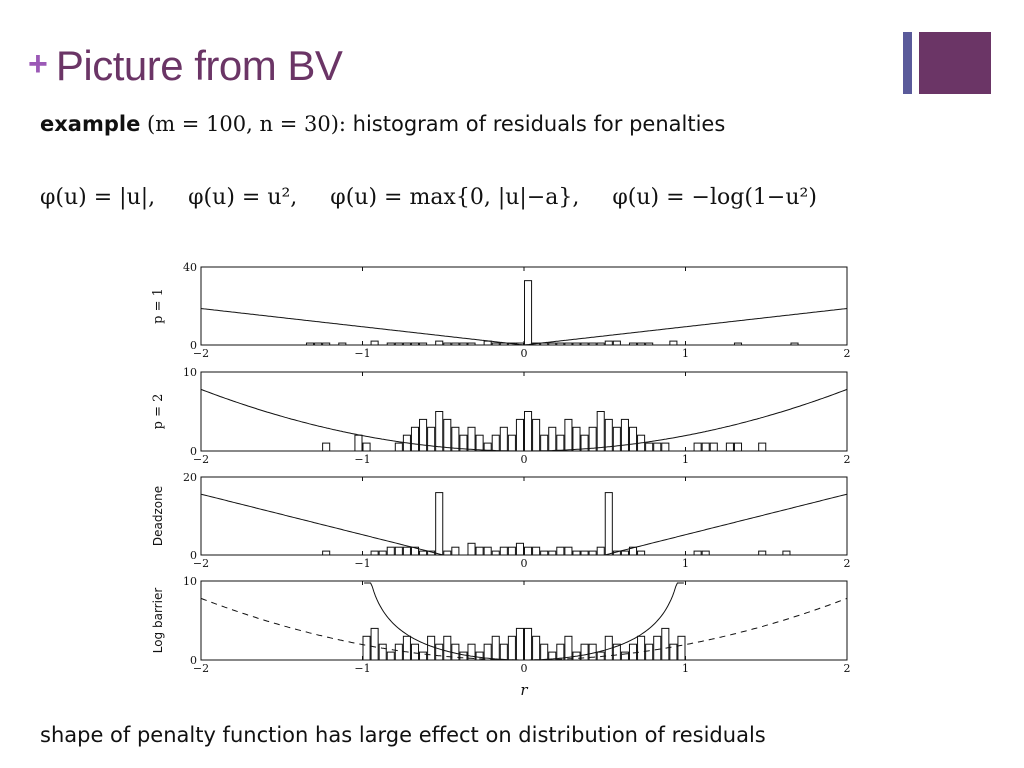  I want to click on example-rest: histogram of residuals for penalties, so click(539, 124).